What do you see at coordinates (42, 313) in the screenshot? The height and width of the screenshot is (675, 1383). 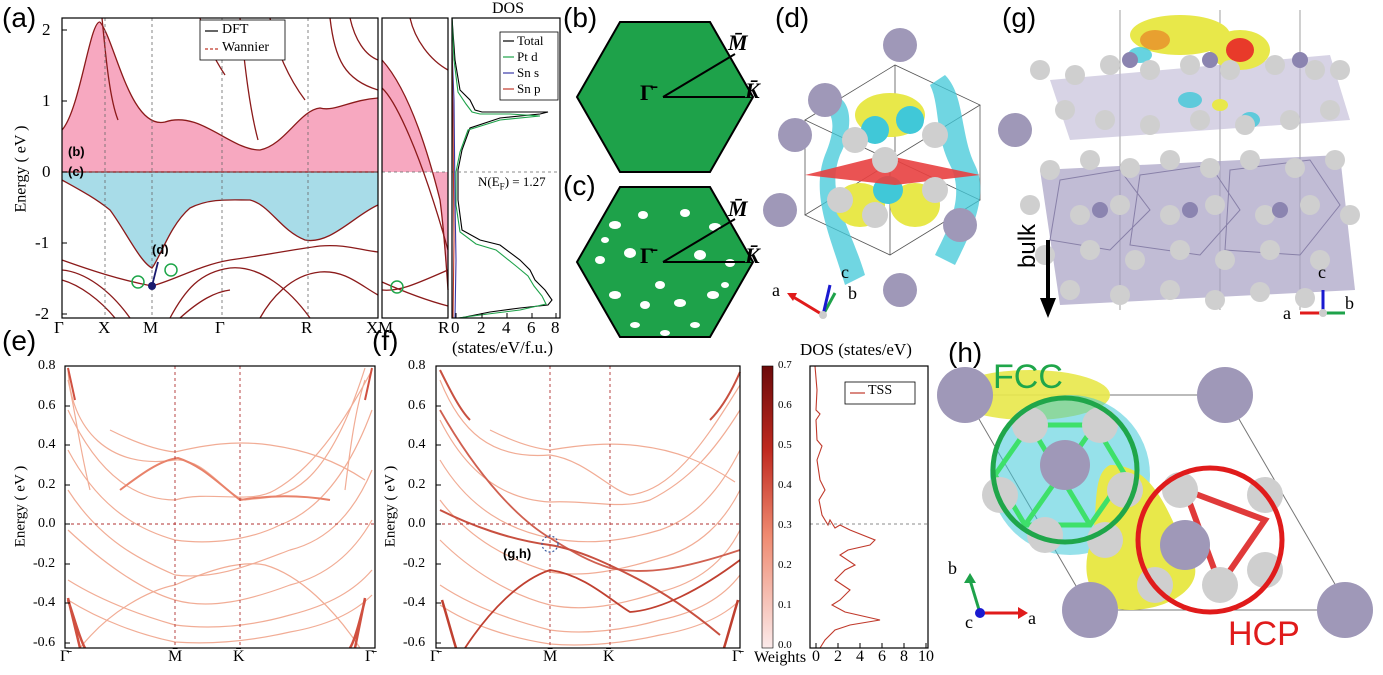 I see `ytick-a-m2: -2` at bounding box center [42, 313].